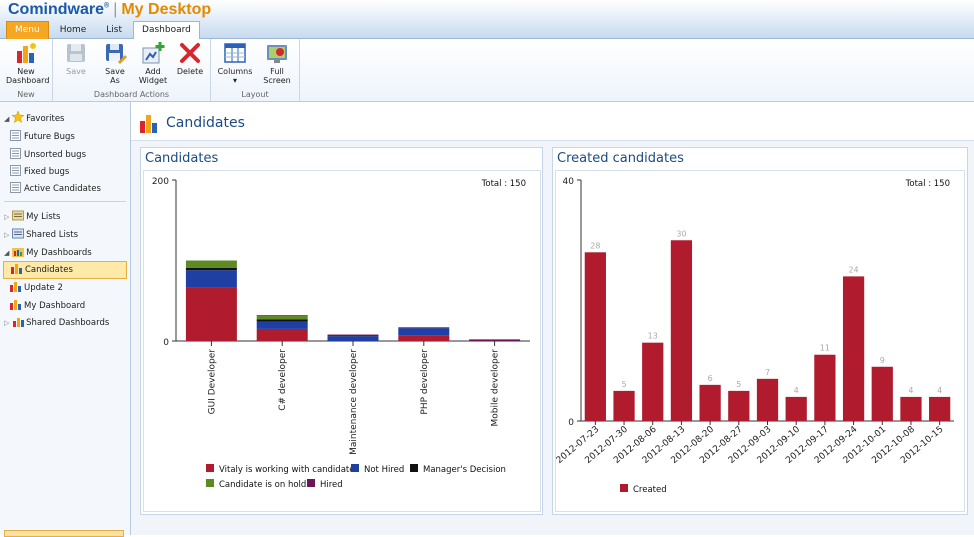  I want to click on page-title: Candidates, so click(205, 123).